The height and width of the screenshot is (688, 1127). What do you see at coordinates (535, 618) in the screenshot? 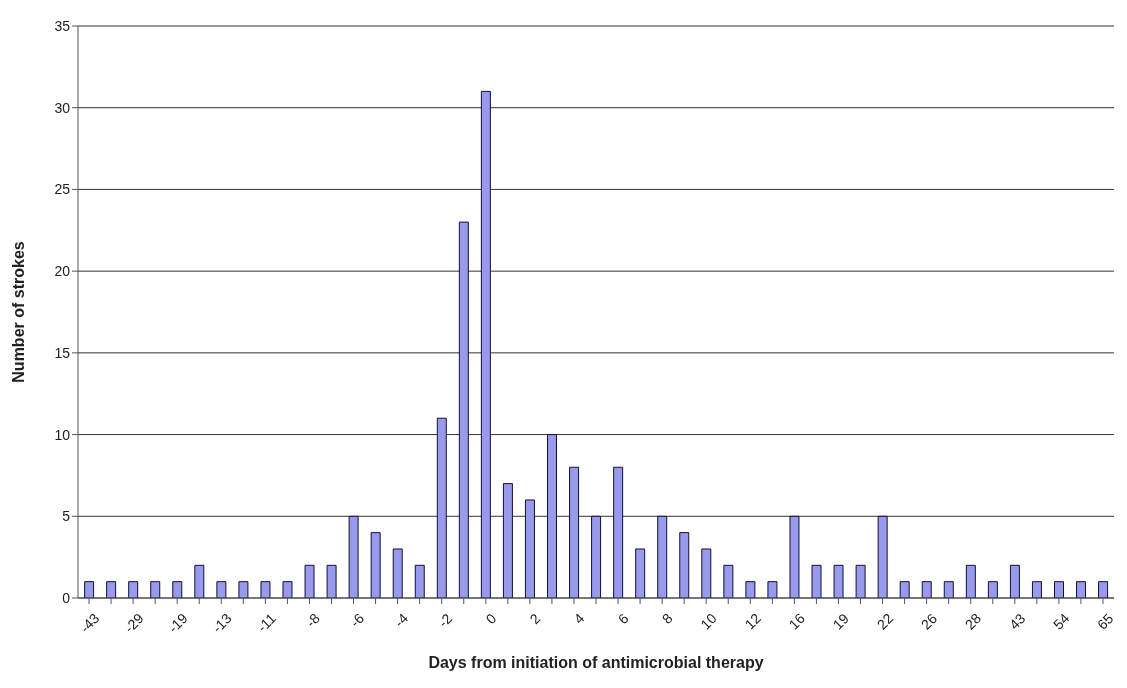
I see `x-tick-label: 2` at bounding box center [535, 618].